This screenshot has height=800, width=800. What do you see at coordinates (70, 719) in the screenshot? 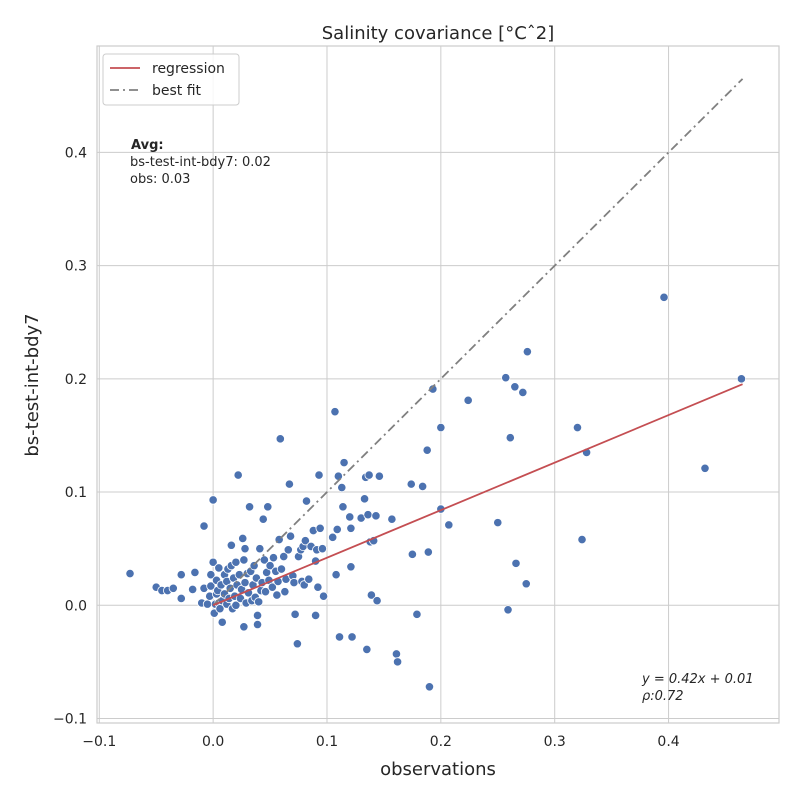
I see `y-tick-label: −0.1` at bounding box center [70, 719].